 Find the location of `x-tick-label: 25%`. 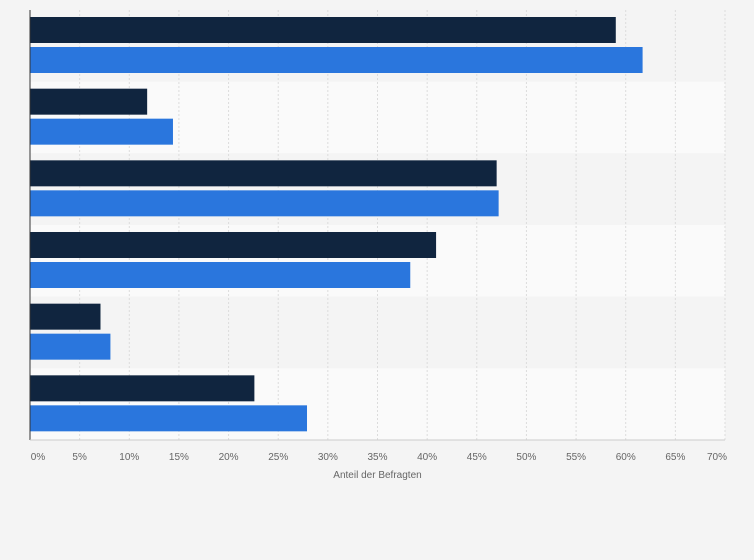

x-tick-label: 25% is located at coordinates (278, 457).